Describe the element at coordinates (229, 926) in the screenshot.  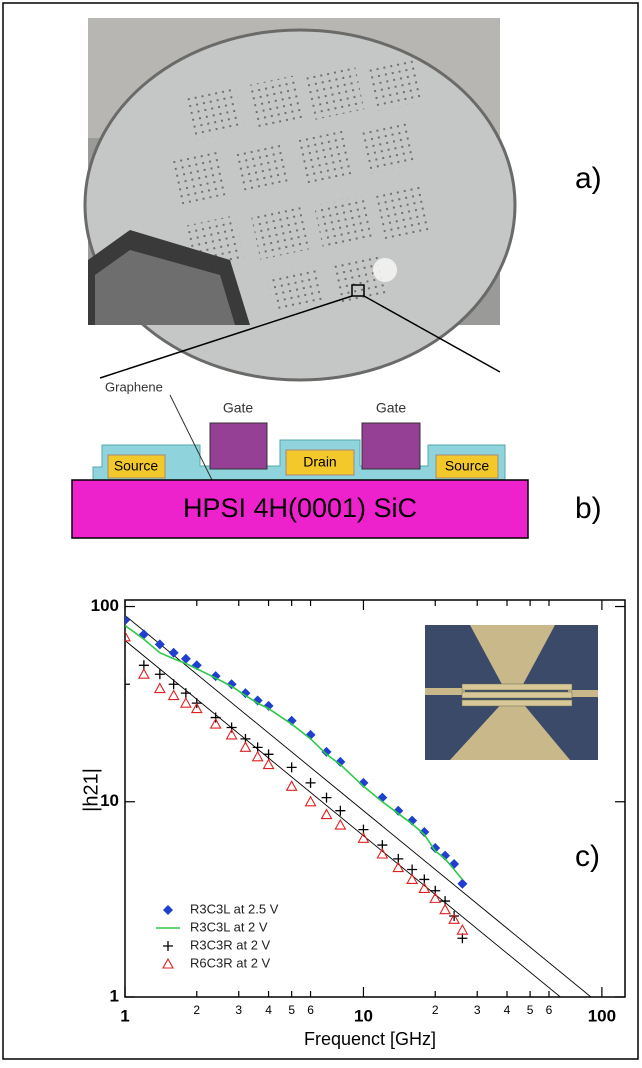
I see `legend-label: R3C3L at 2 V` at that location.